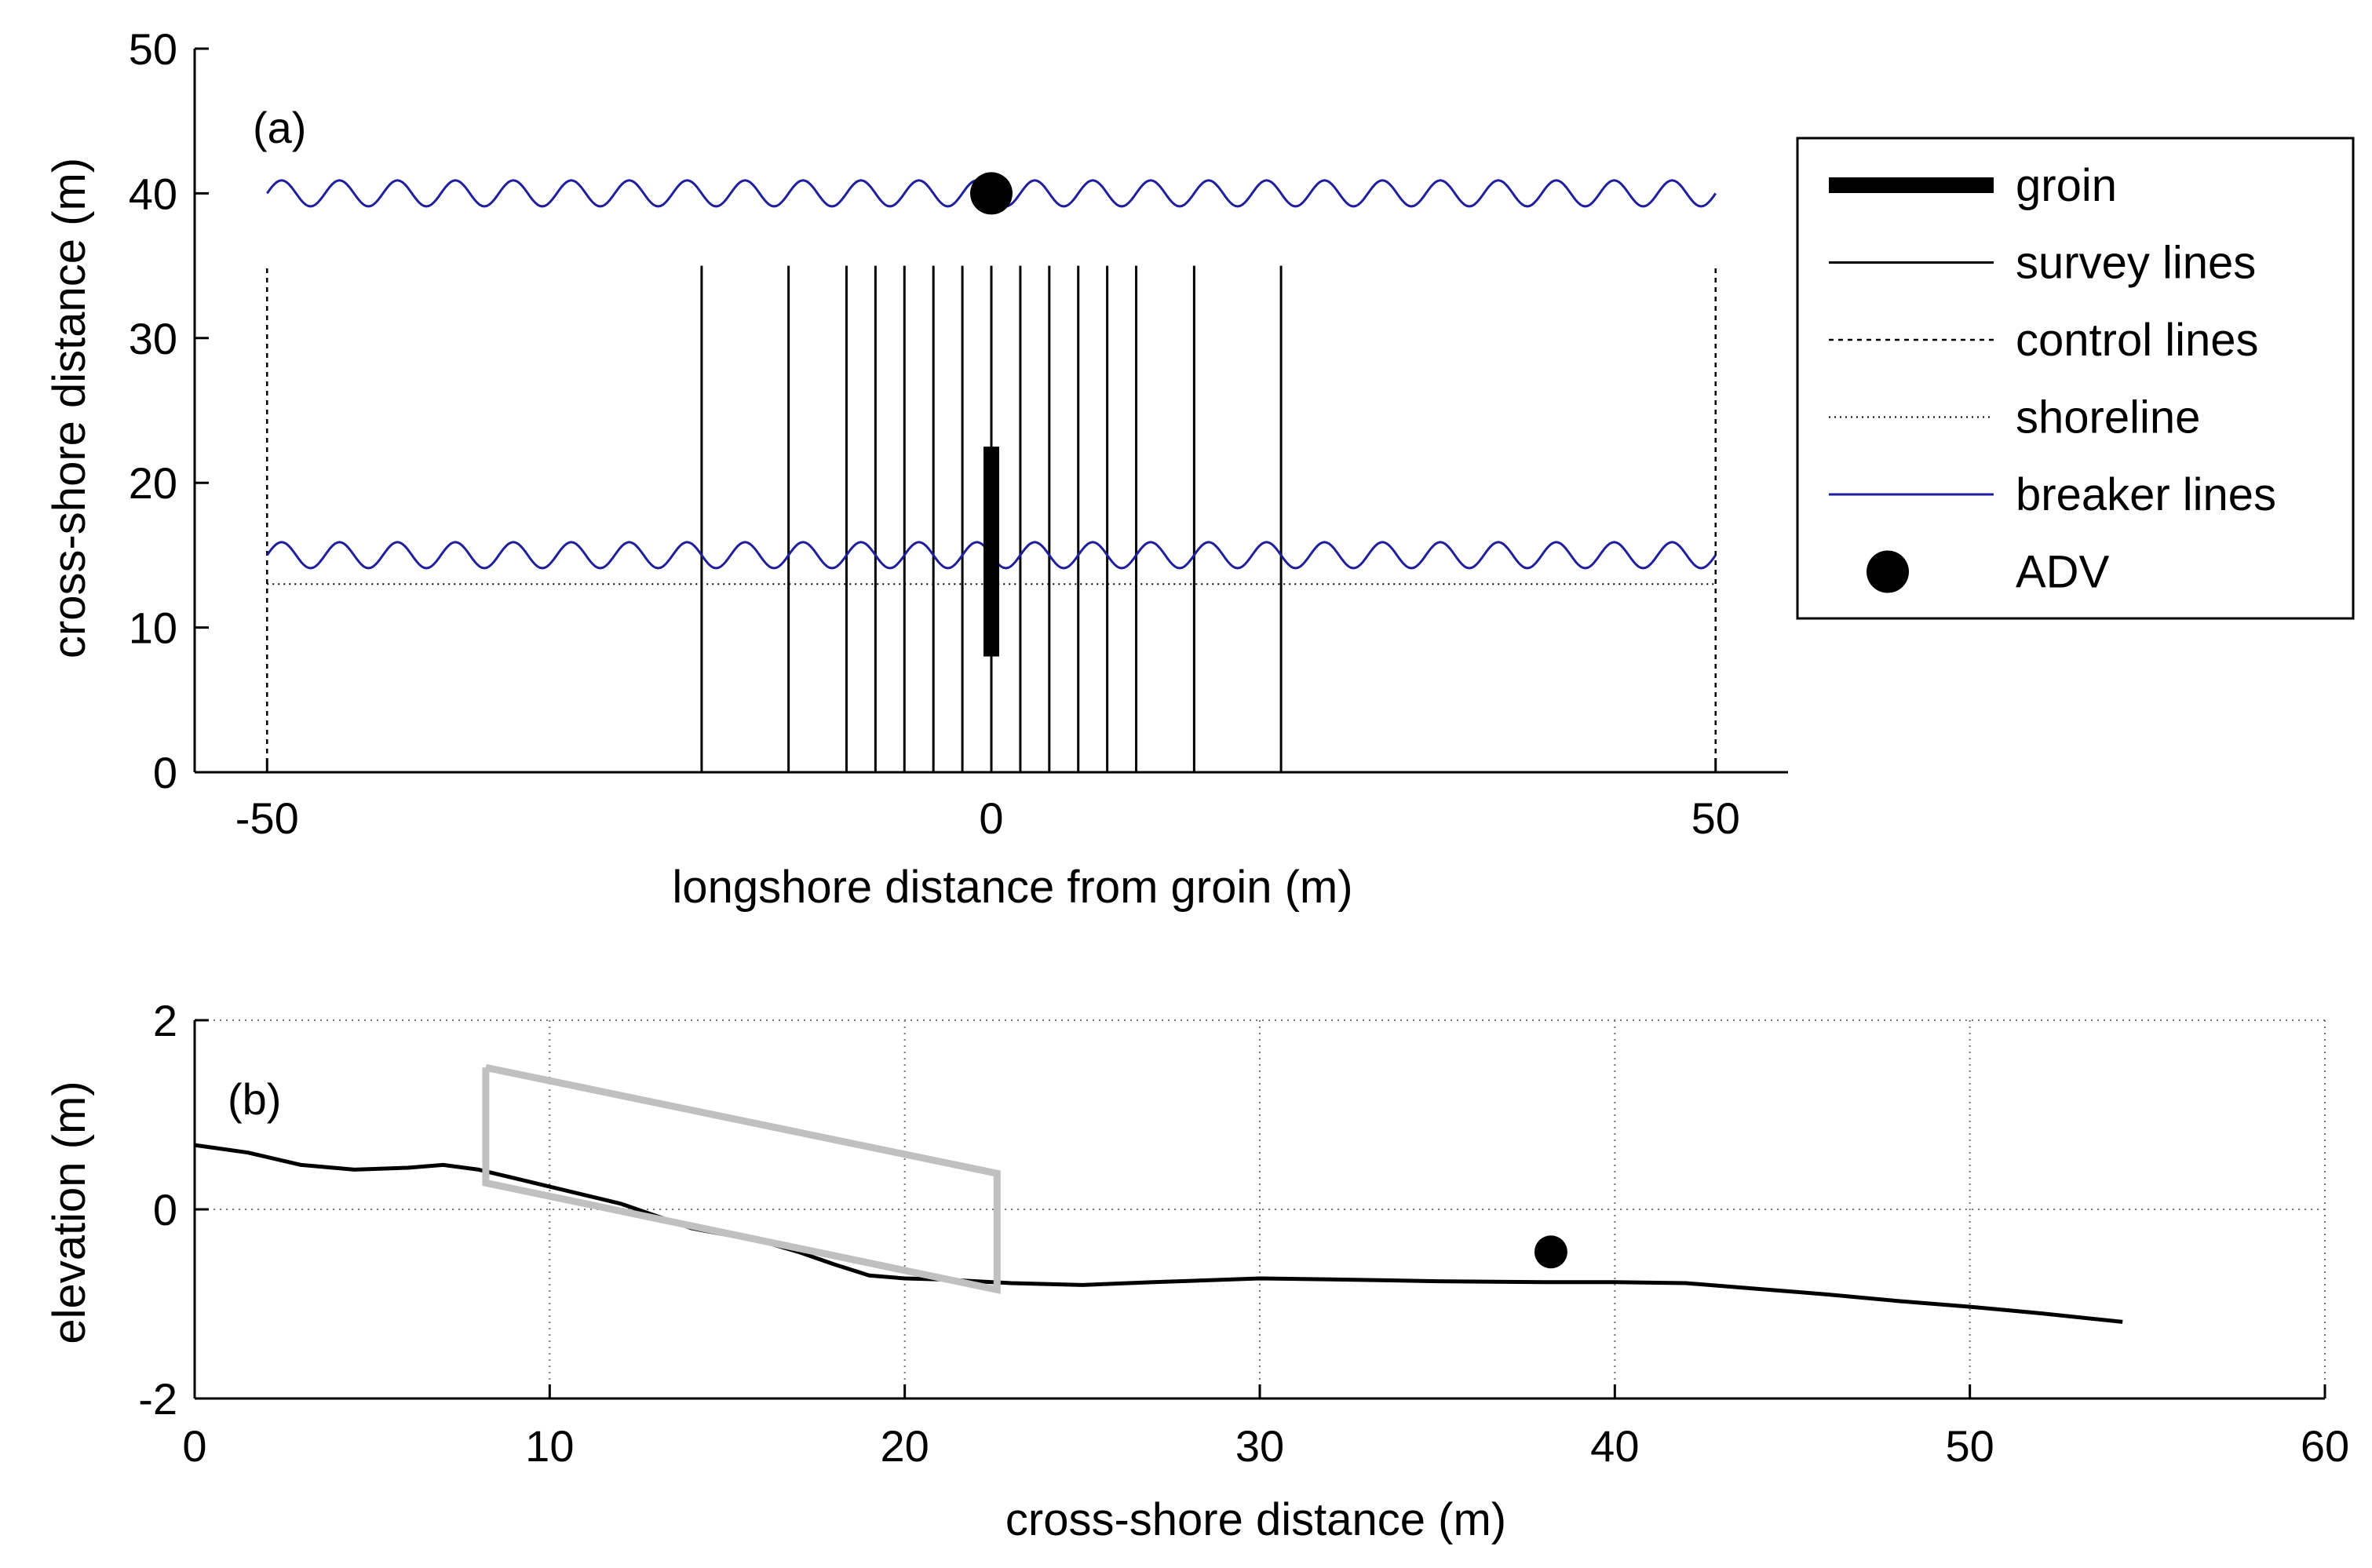 The height and width of the screenshot is (1568, 2372). I want to click on panel-b-x-axis-label: cross-shore distance (m), so click(1255, 1519).